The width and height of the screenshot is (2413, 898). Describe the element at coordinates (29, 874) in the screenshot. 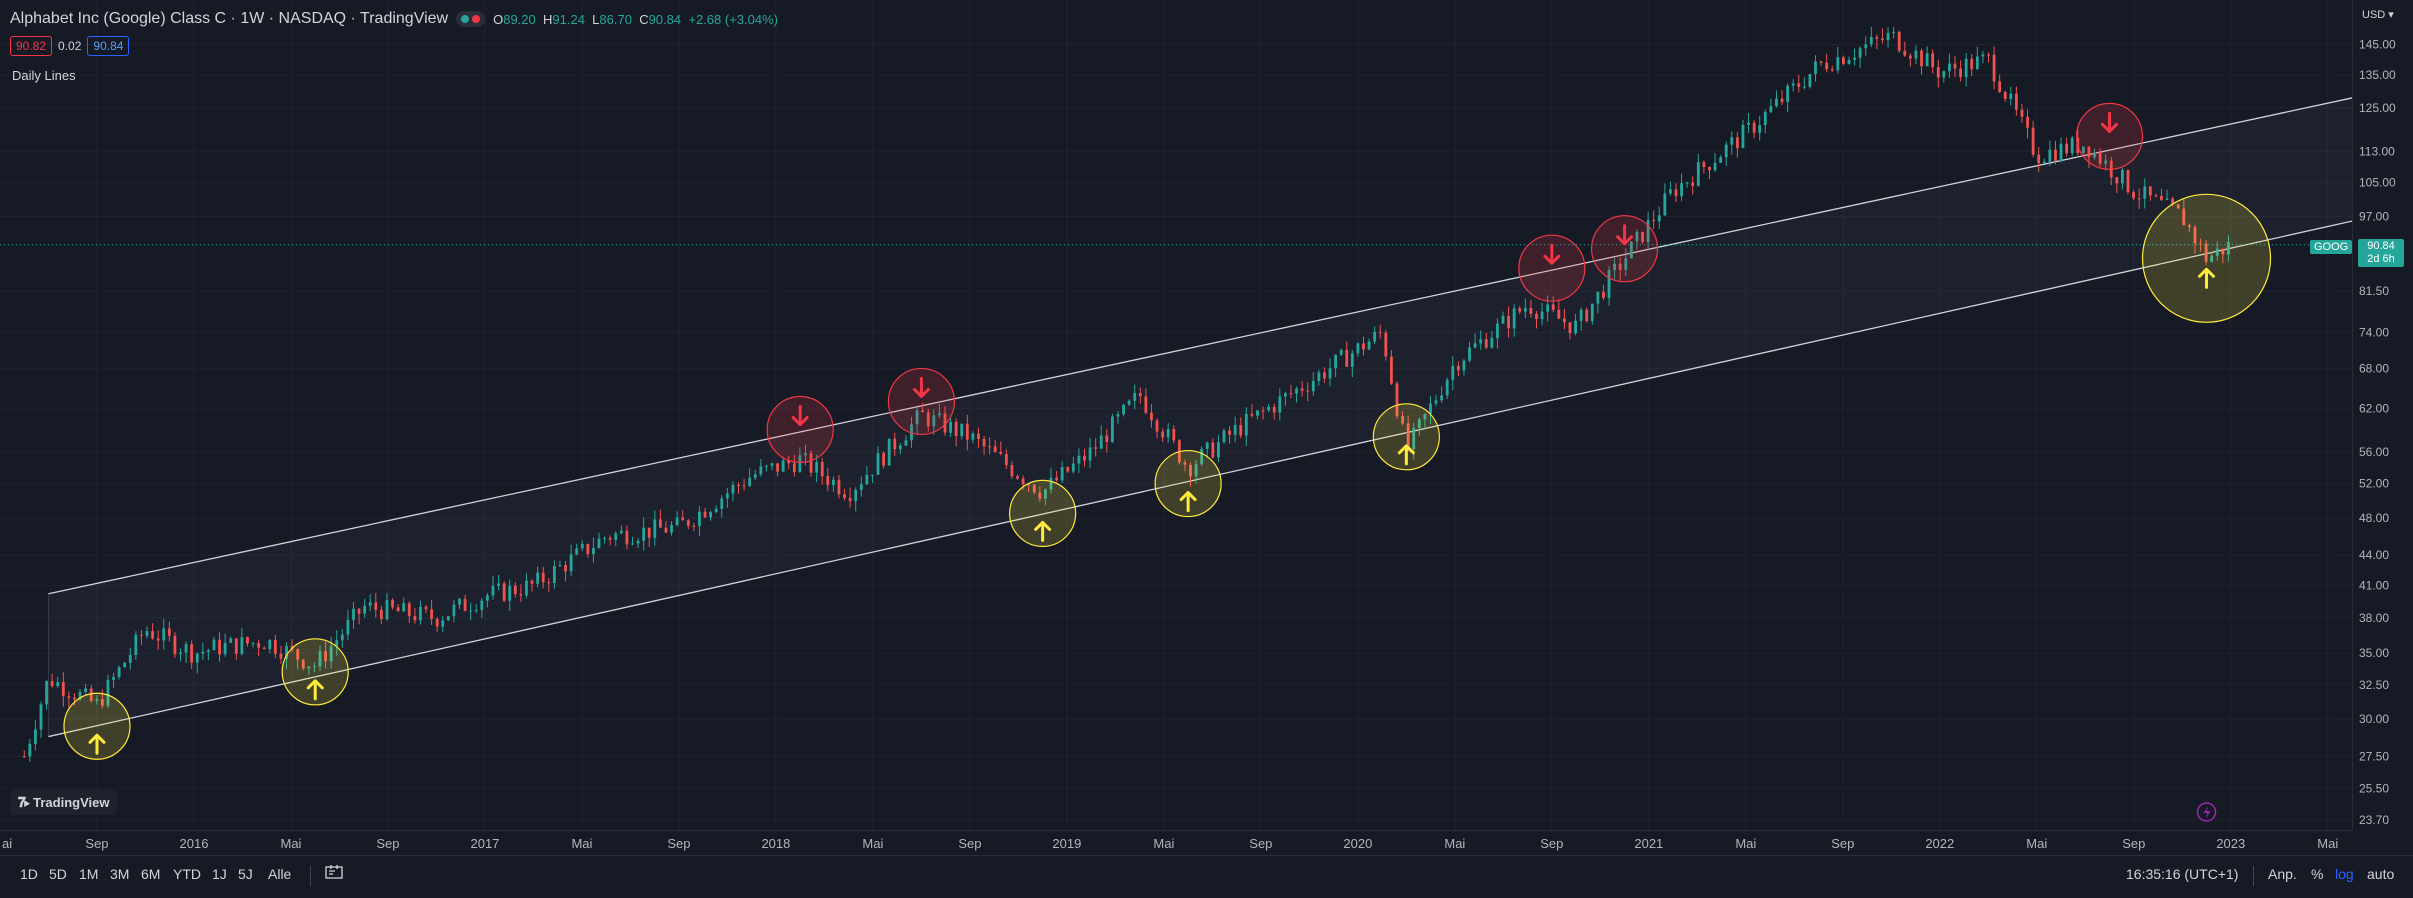

I see `range-1d-button: 1D` at that location.